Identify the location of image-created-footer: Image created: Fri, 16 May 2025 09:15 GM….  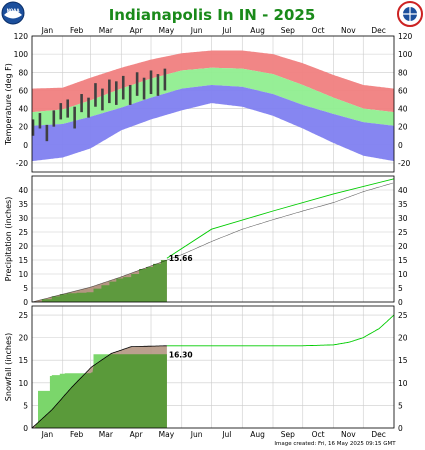
(335, 444).